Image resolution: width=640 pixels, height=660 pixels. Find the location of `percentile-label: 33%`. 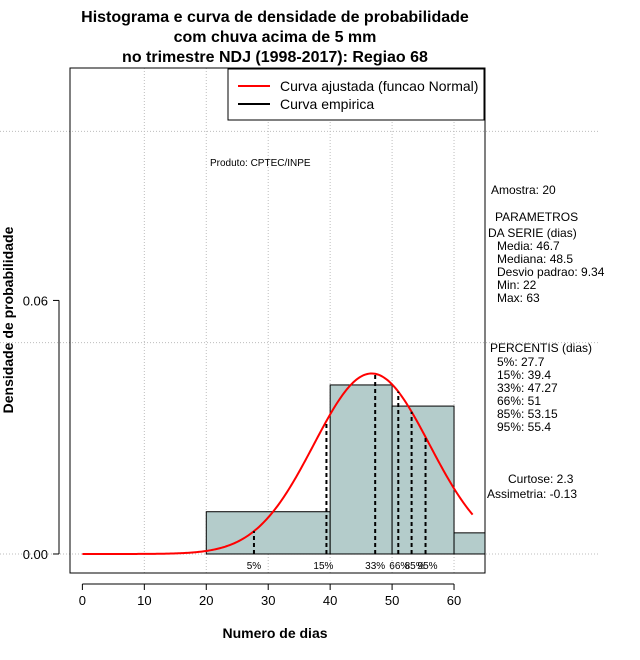

percentile-label: 33% is located at coordinates (375, 566).